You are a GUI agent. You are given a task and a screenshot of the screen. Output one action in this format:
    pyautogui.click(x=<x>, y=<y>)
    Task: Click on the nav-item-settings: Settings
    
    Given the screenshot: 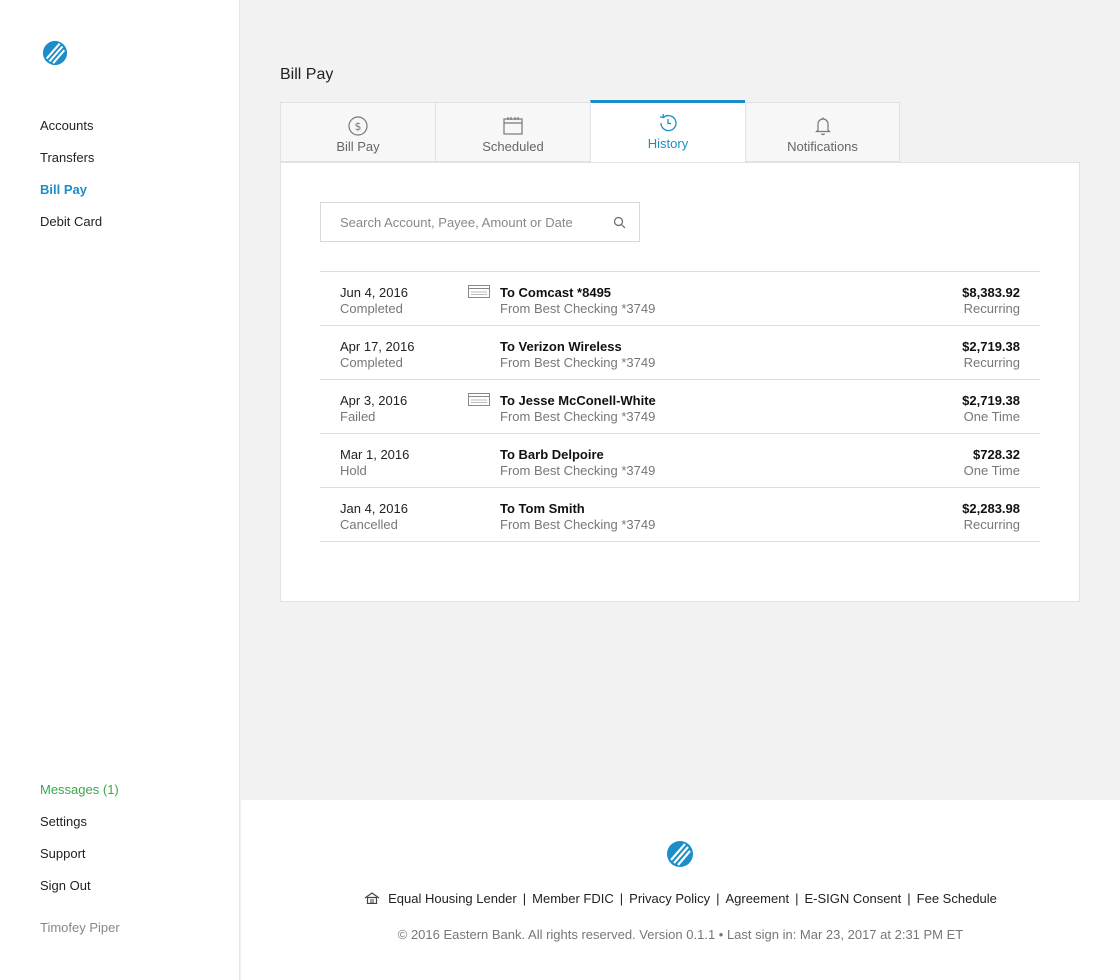 What is the action you would take?
    pyautogui.click(x=63, y=821)
    